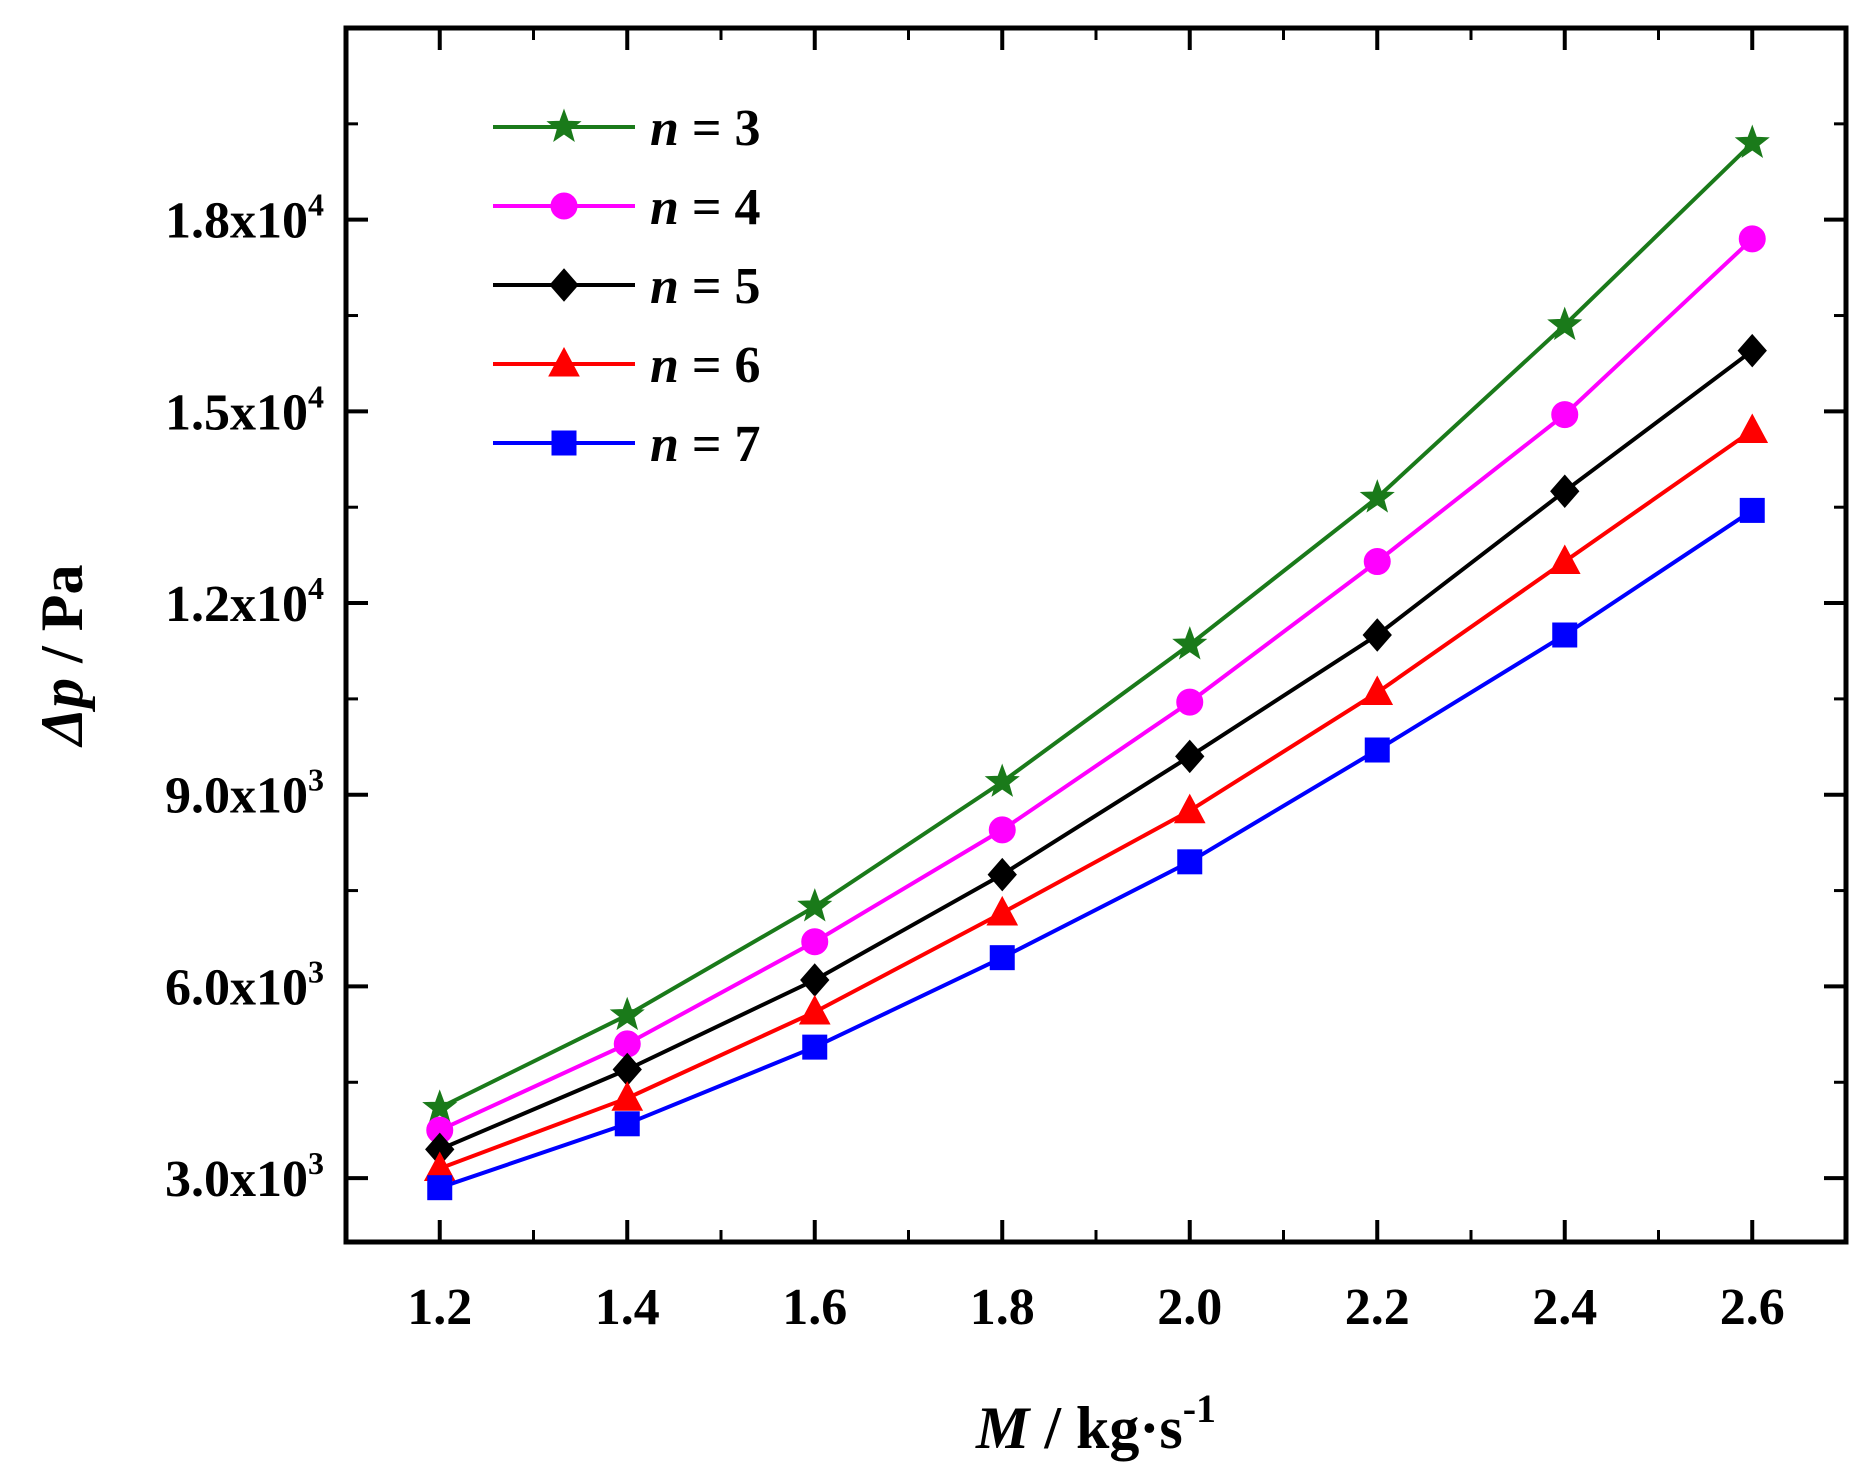 The width and height of the screenshot is (1869, 1479). What do you see at coordinates (1564, 1307) in the screenshot?
I see `x-tick-label: 2.4` at bounding box center [1564, 1307].